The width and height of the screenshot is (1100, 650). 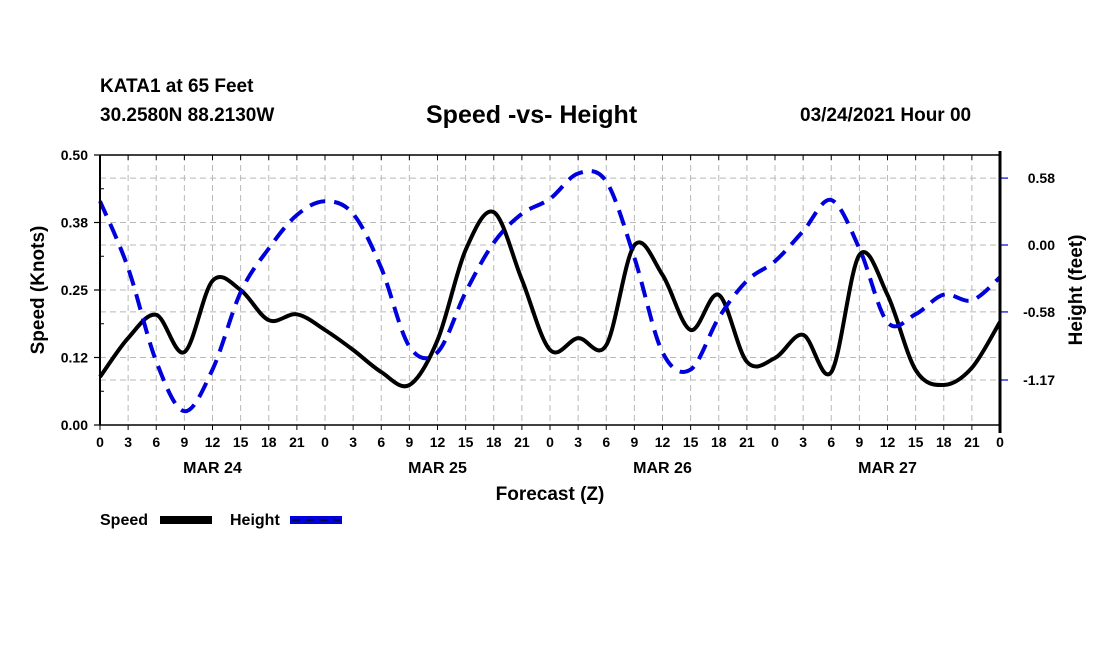 I want to click on y2-tick-label: -0.58, so click(x=1039, y=312).